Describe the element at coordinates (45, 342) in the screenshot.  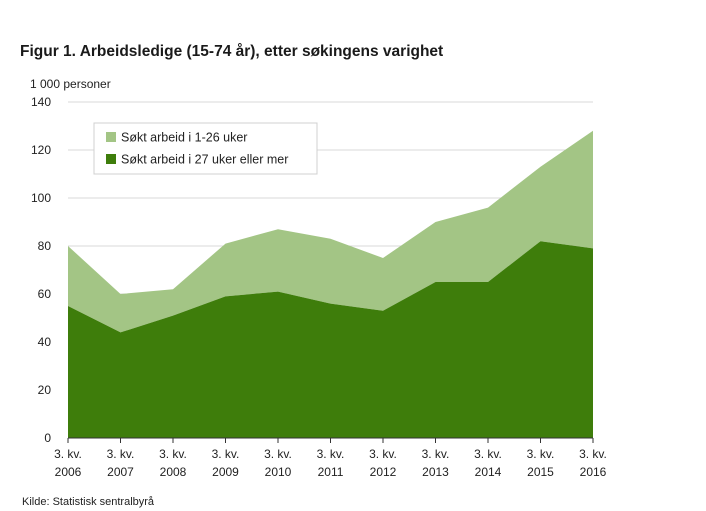
I see `y-tick-label: 40` at that location.